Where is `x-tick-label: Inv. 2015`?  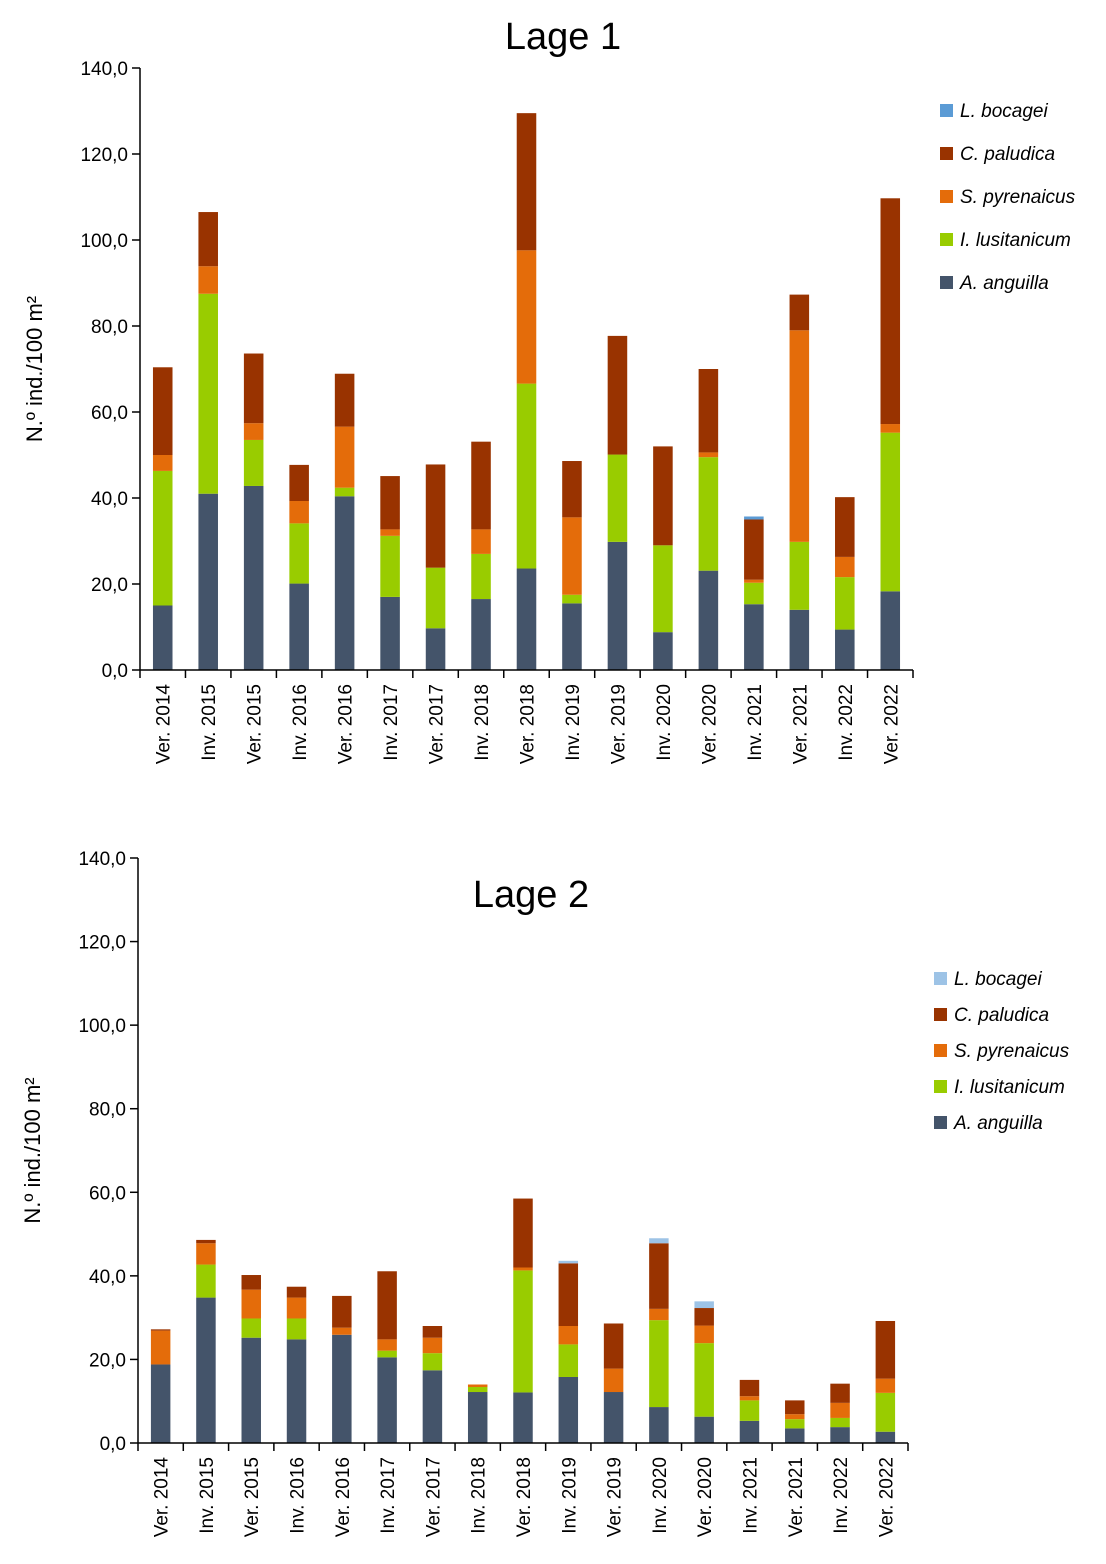 x-tick-label: Inv. 2015 is located at coordinates (207, 1495).